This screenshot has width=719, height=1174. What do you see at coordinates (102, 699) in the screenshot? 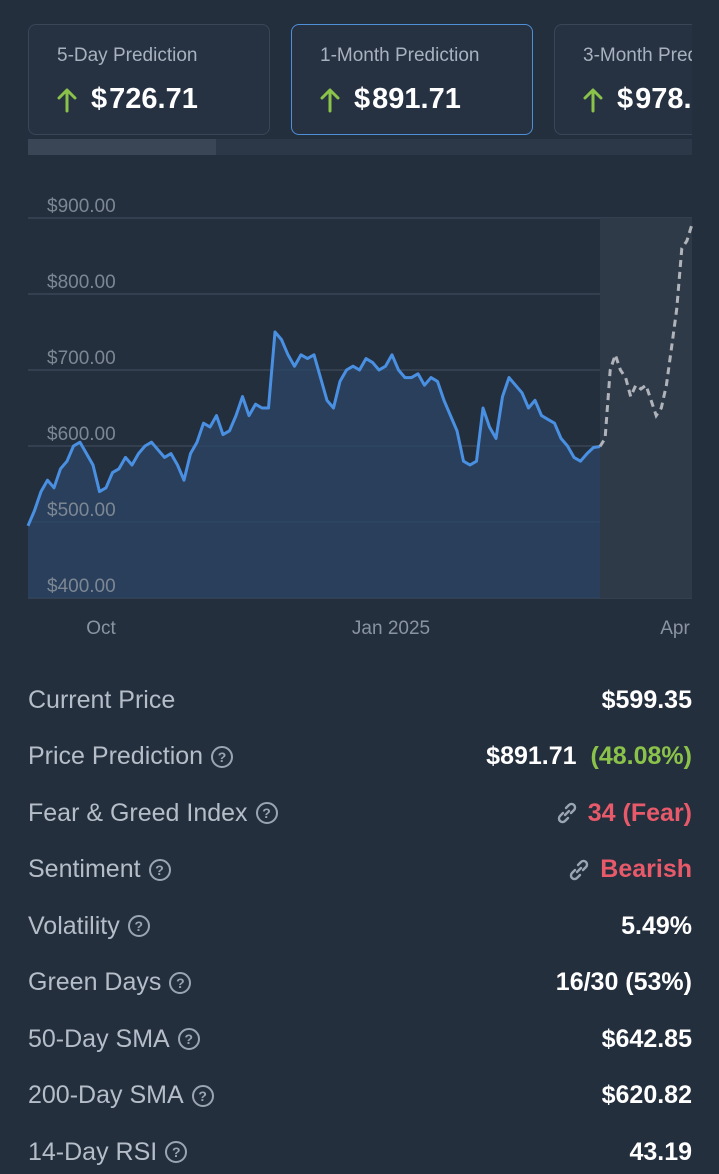
I see `stat-label: Current Price` at bounding box center [102, 699].